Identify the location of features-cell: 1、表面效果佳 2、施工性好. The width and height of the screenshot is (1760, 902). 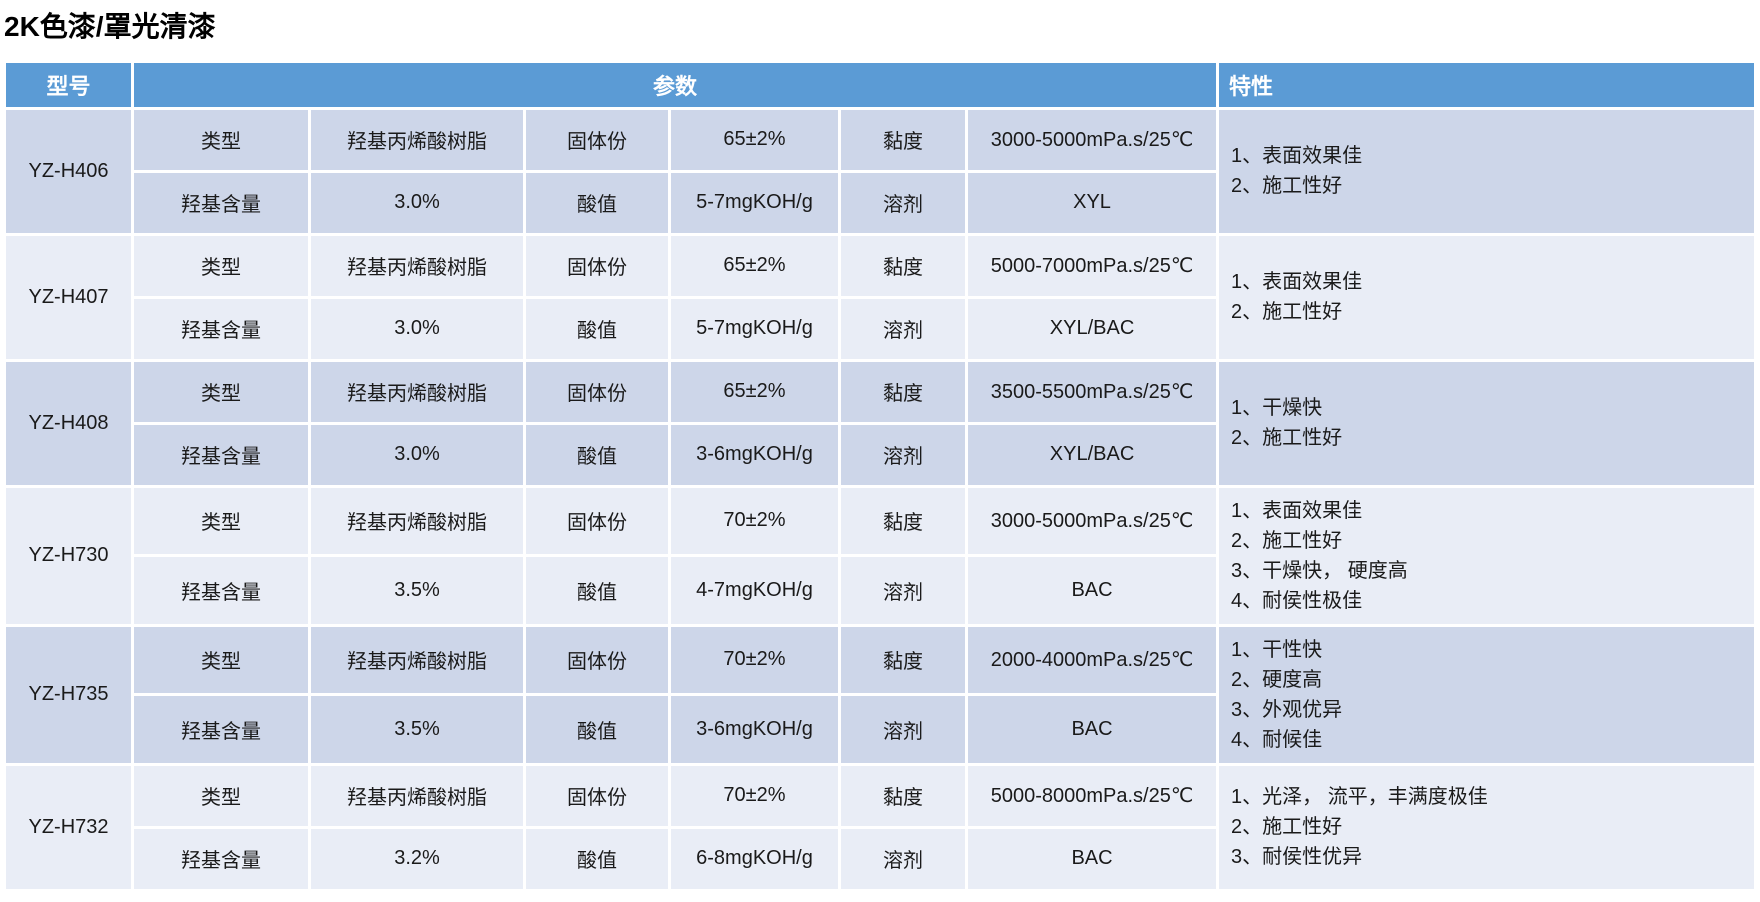
(1486, 297).